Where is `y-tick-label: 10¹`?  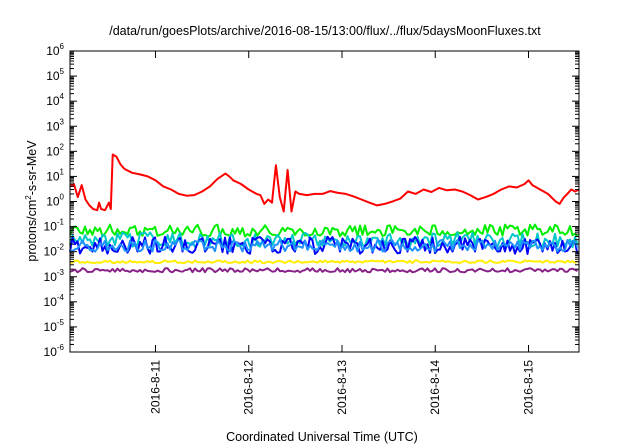 y-tick-label: 10¹ is located at coordinates (55, 175).